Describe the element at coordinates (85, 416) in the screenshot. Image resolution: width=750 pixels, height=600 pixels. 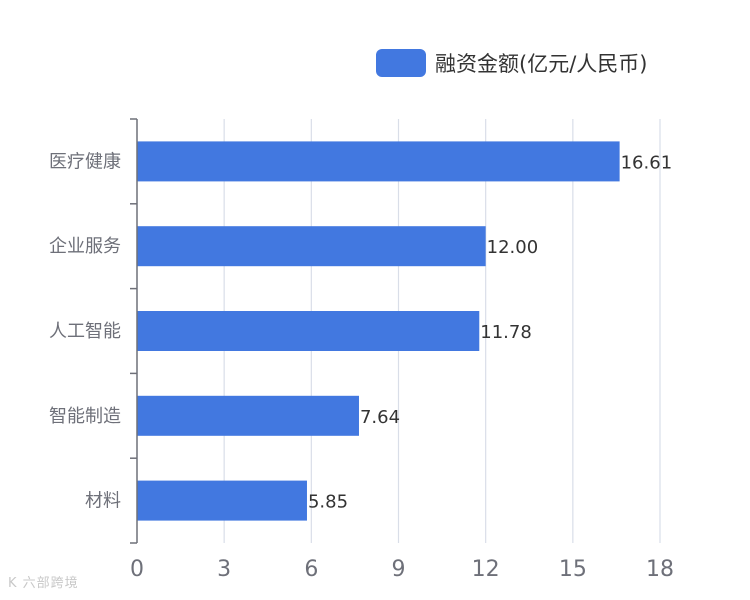
I see `category-label: 智能制造` at that location.